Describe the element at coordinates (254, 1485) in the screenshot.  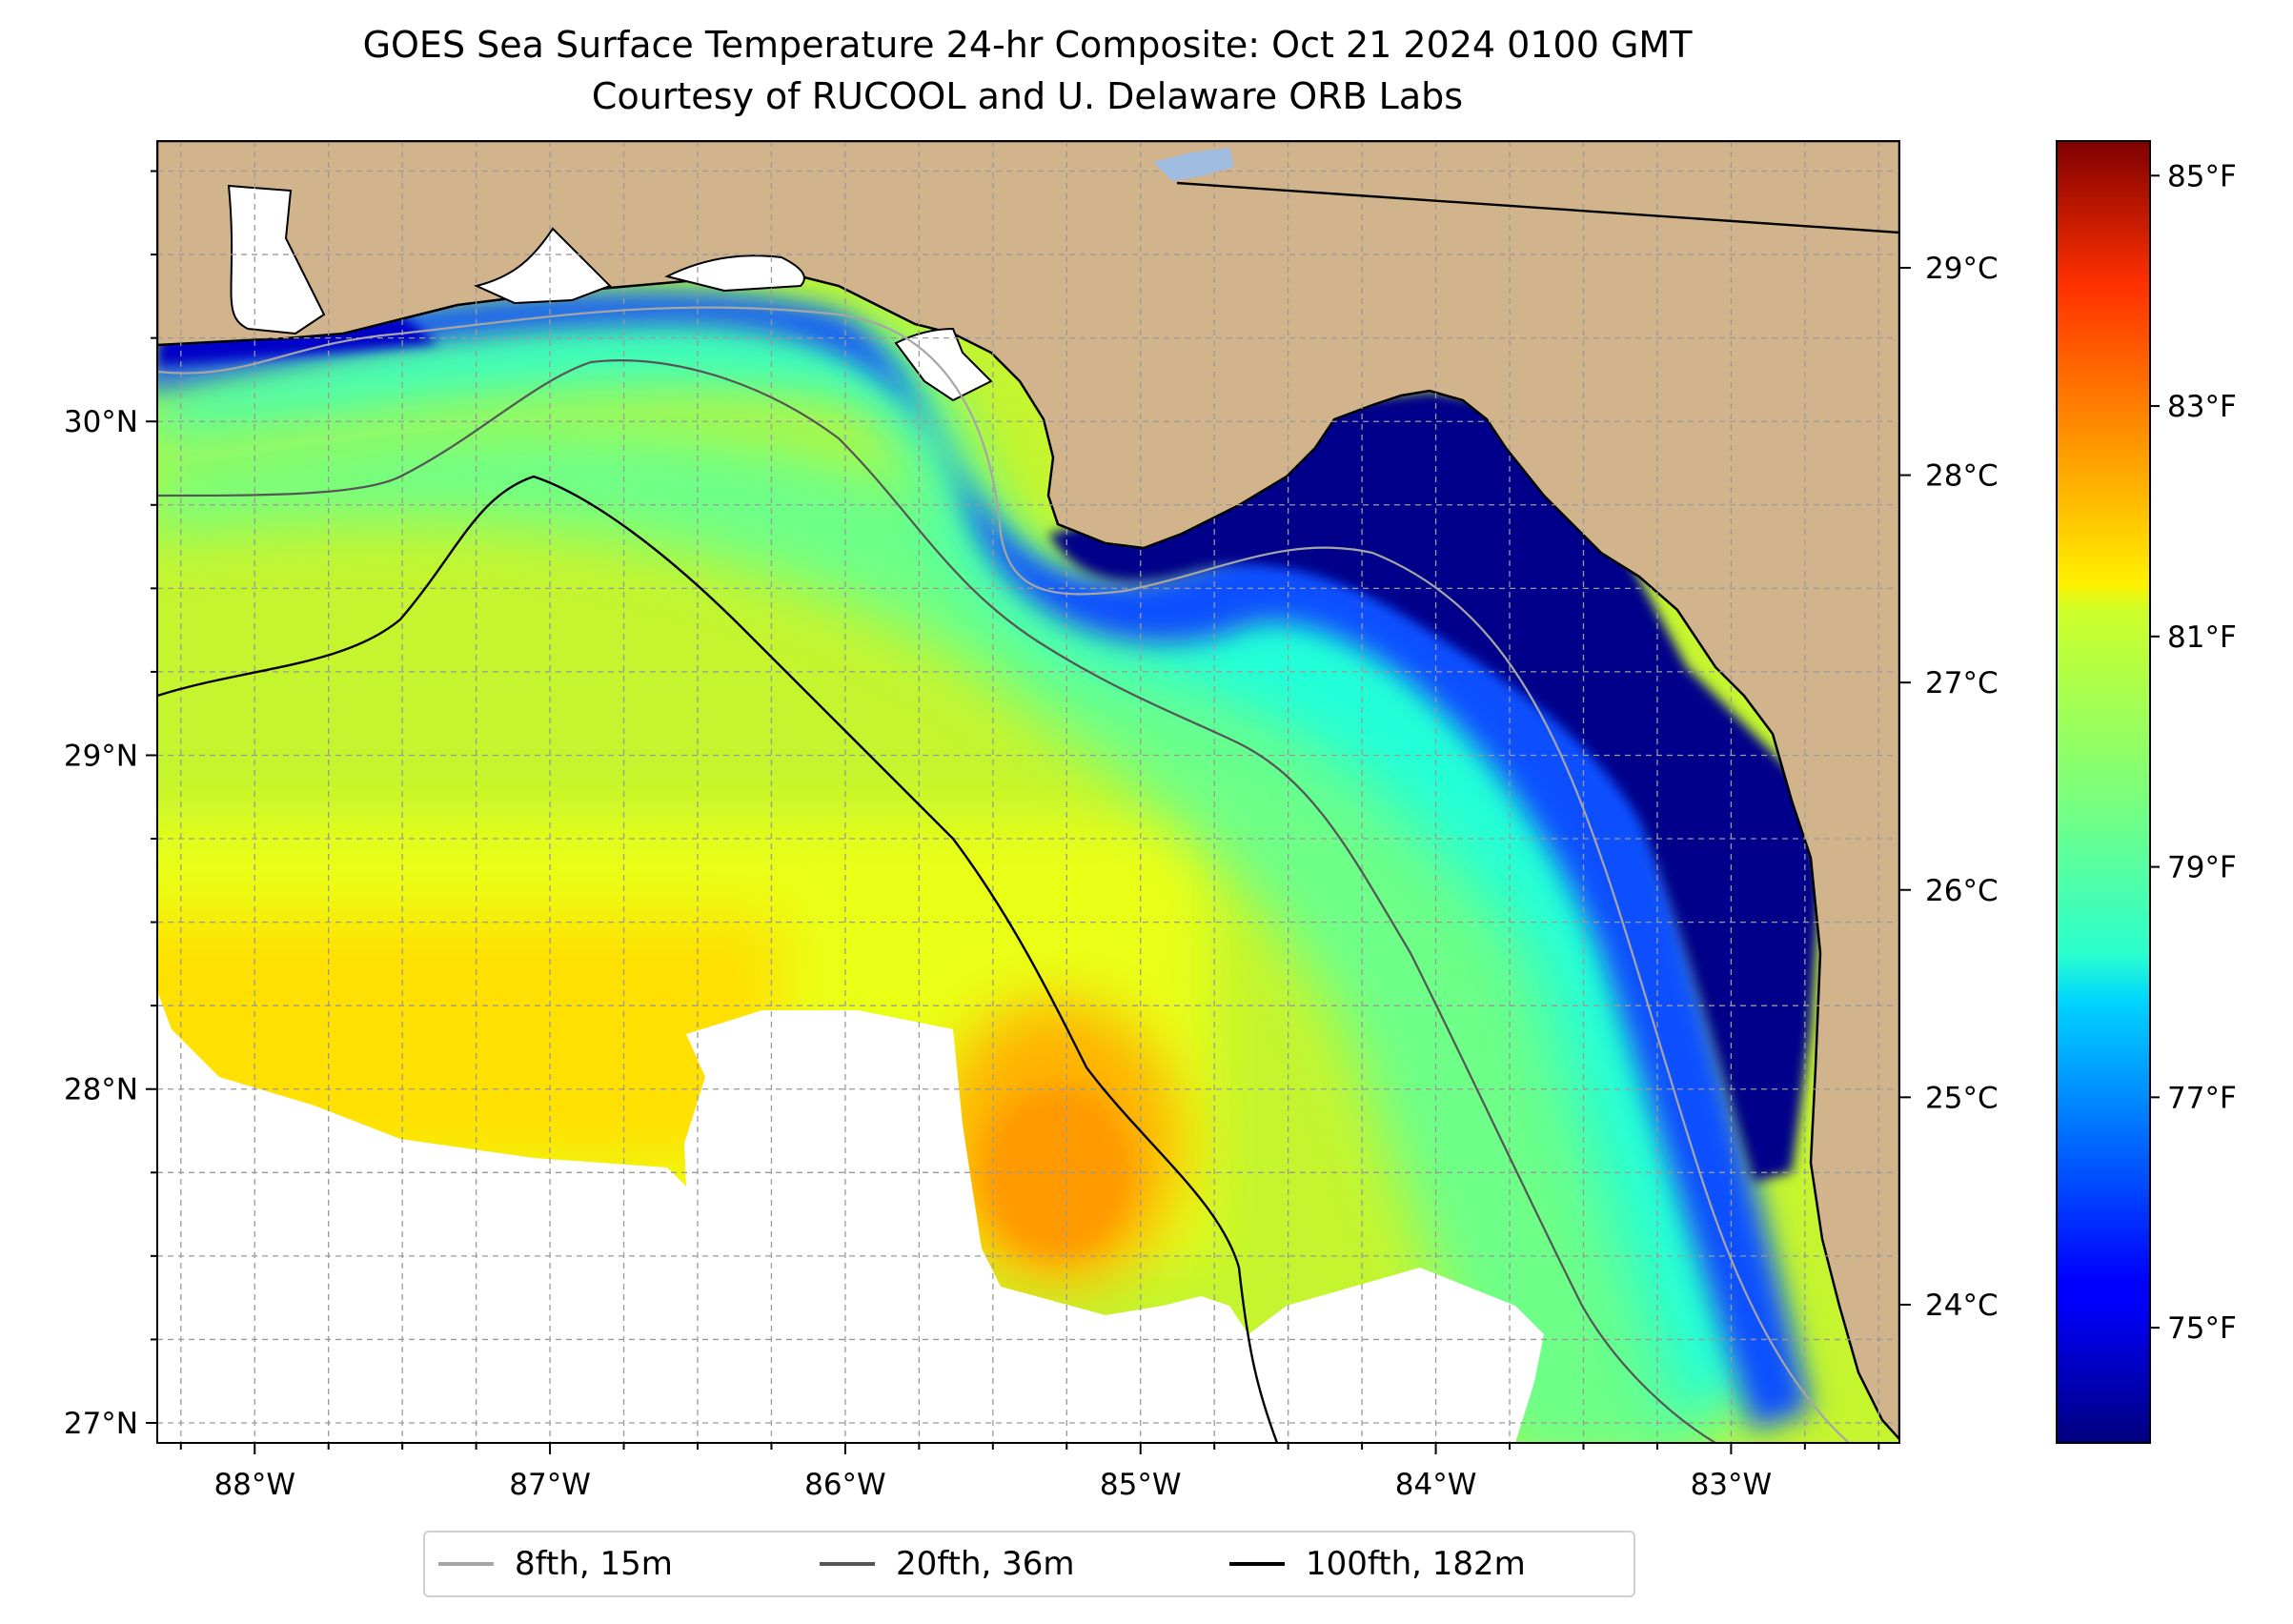
I see `lon-tick-label: 88°W` at that location.